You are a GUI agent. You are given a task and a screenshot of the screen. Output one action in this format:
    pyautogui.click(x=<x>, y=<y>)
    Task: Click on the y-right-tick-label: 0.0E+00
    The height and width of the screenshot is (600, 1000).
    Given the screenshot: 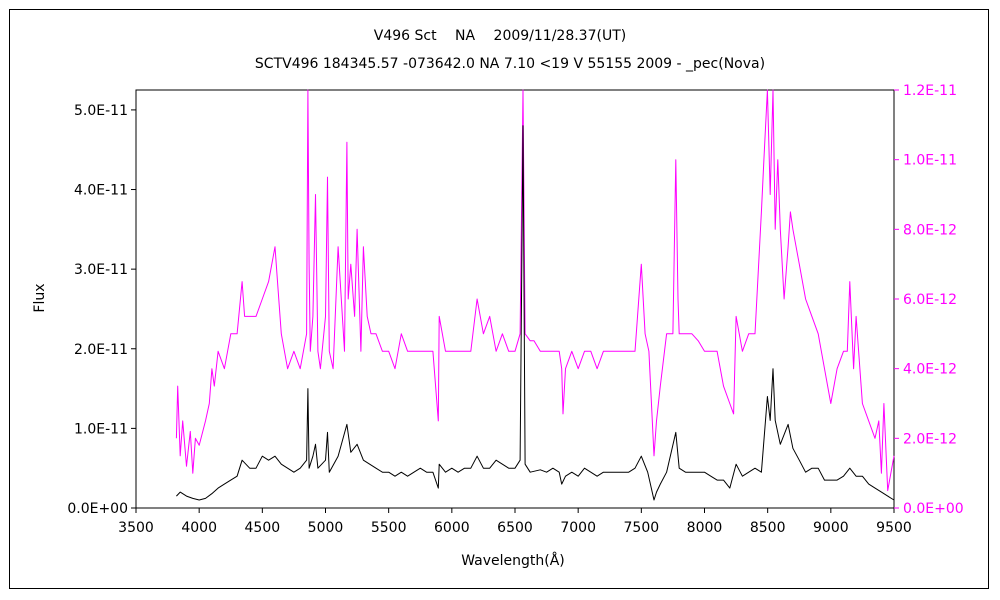 What is the action you would take?
    pyautogui.click(x=933, y=509)
    